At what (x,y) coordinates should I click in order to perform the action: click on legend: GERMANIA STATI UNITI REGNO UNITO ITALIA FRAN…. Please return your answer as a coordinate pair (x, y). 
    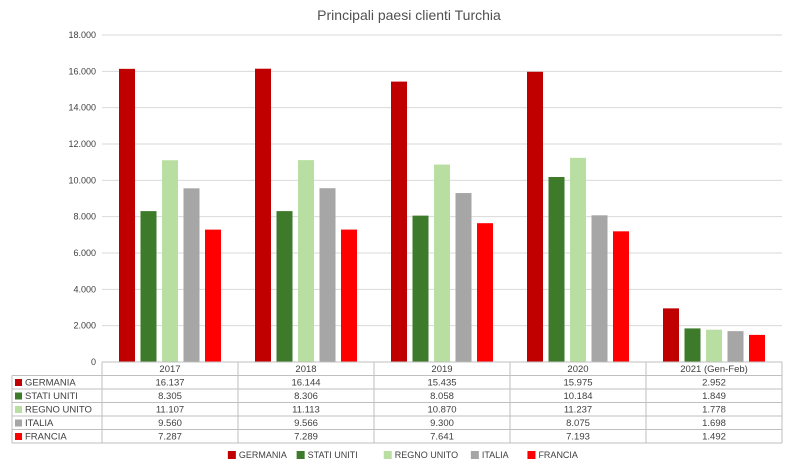
    Looking at the image, I should click on (402, 455).